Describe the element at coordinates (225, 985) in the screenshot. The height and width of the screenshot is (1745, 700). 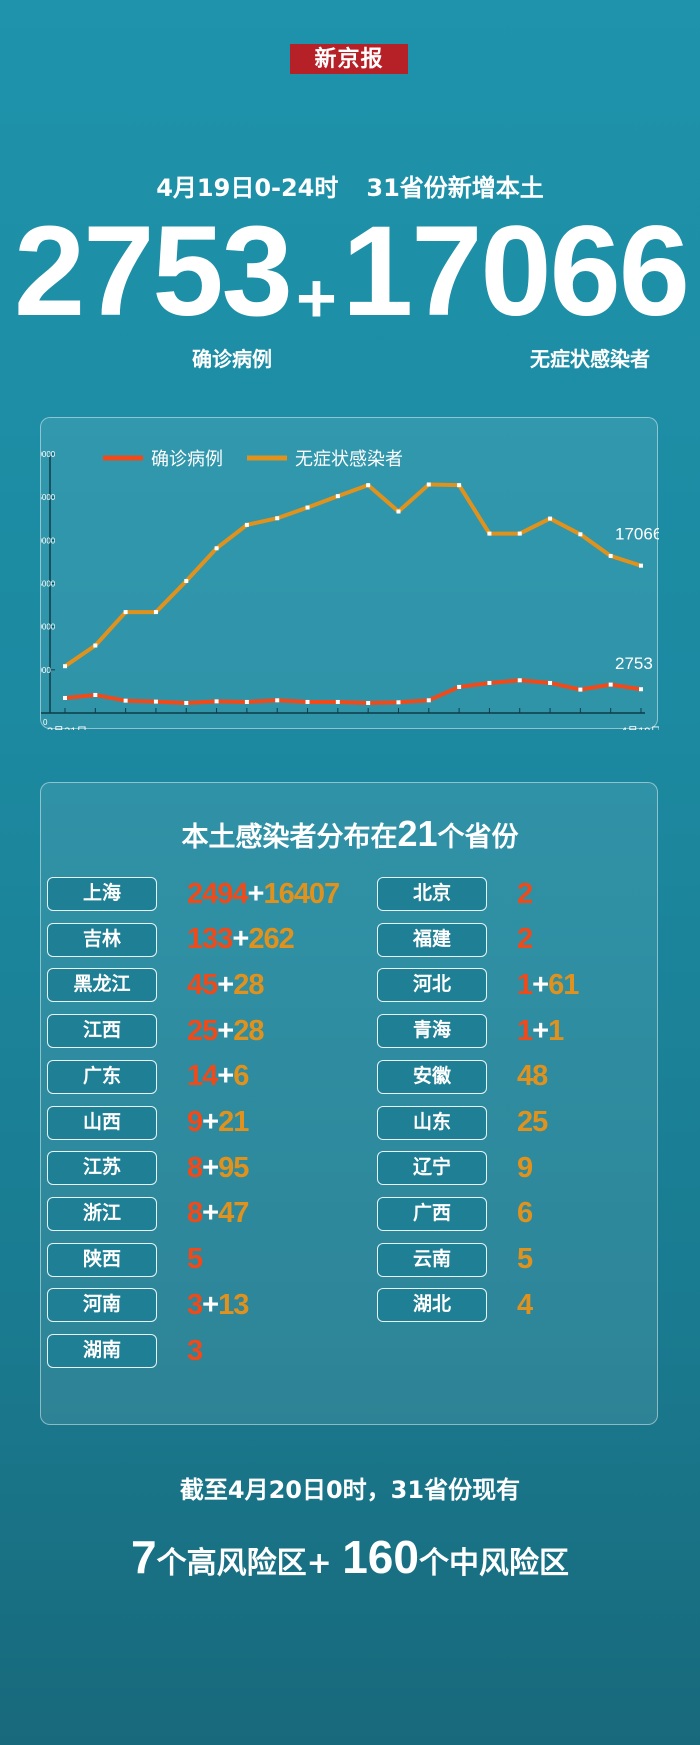
I see `province-values: 45+28` at that location.